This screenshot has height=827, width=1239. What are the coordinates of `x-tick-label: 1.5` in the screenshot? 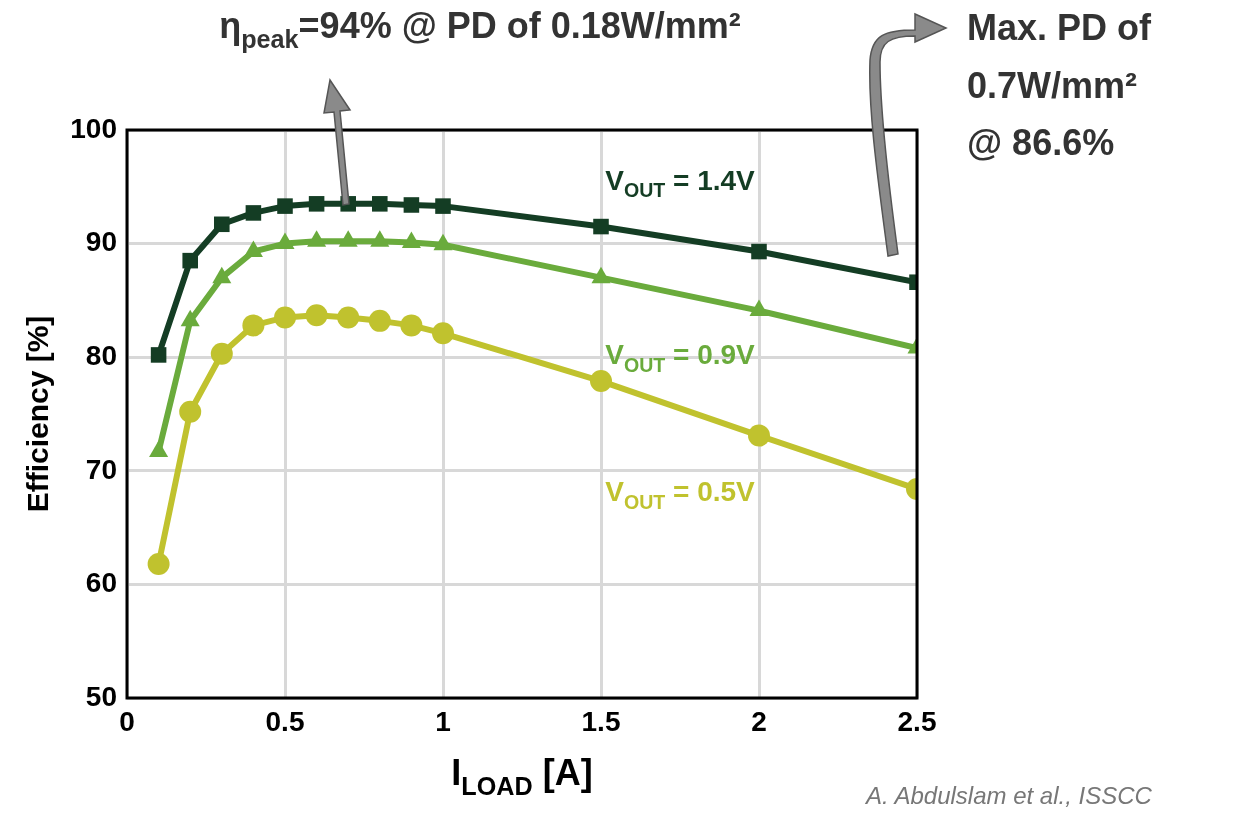 It's located at (601, 721).